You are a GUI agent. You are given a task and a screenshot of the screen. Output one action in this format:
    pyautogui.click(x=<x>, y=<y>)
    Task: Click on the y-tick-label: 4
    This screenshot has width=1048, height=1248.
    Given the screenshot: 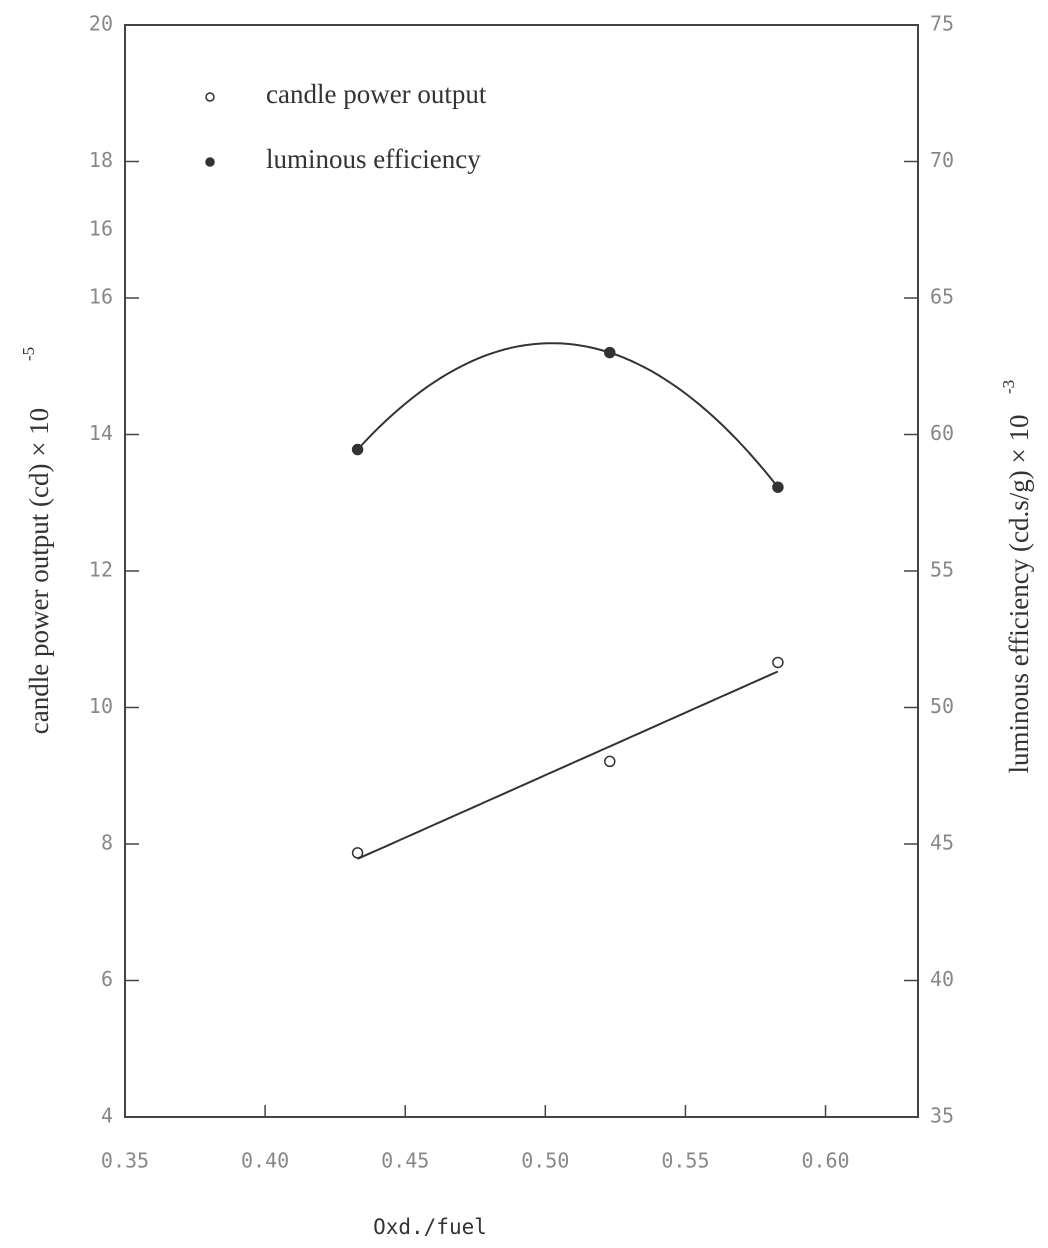 What is the action you would take?
    pyautogui.click(x=107, y=1116)
    